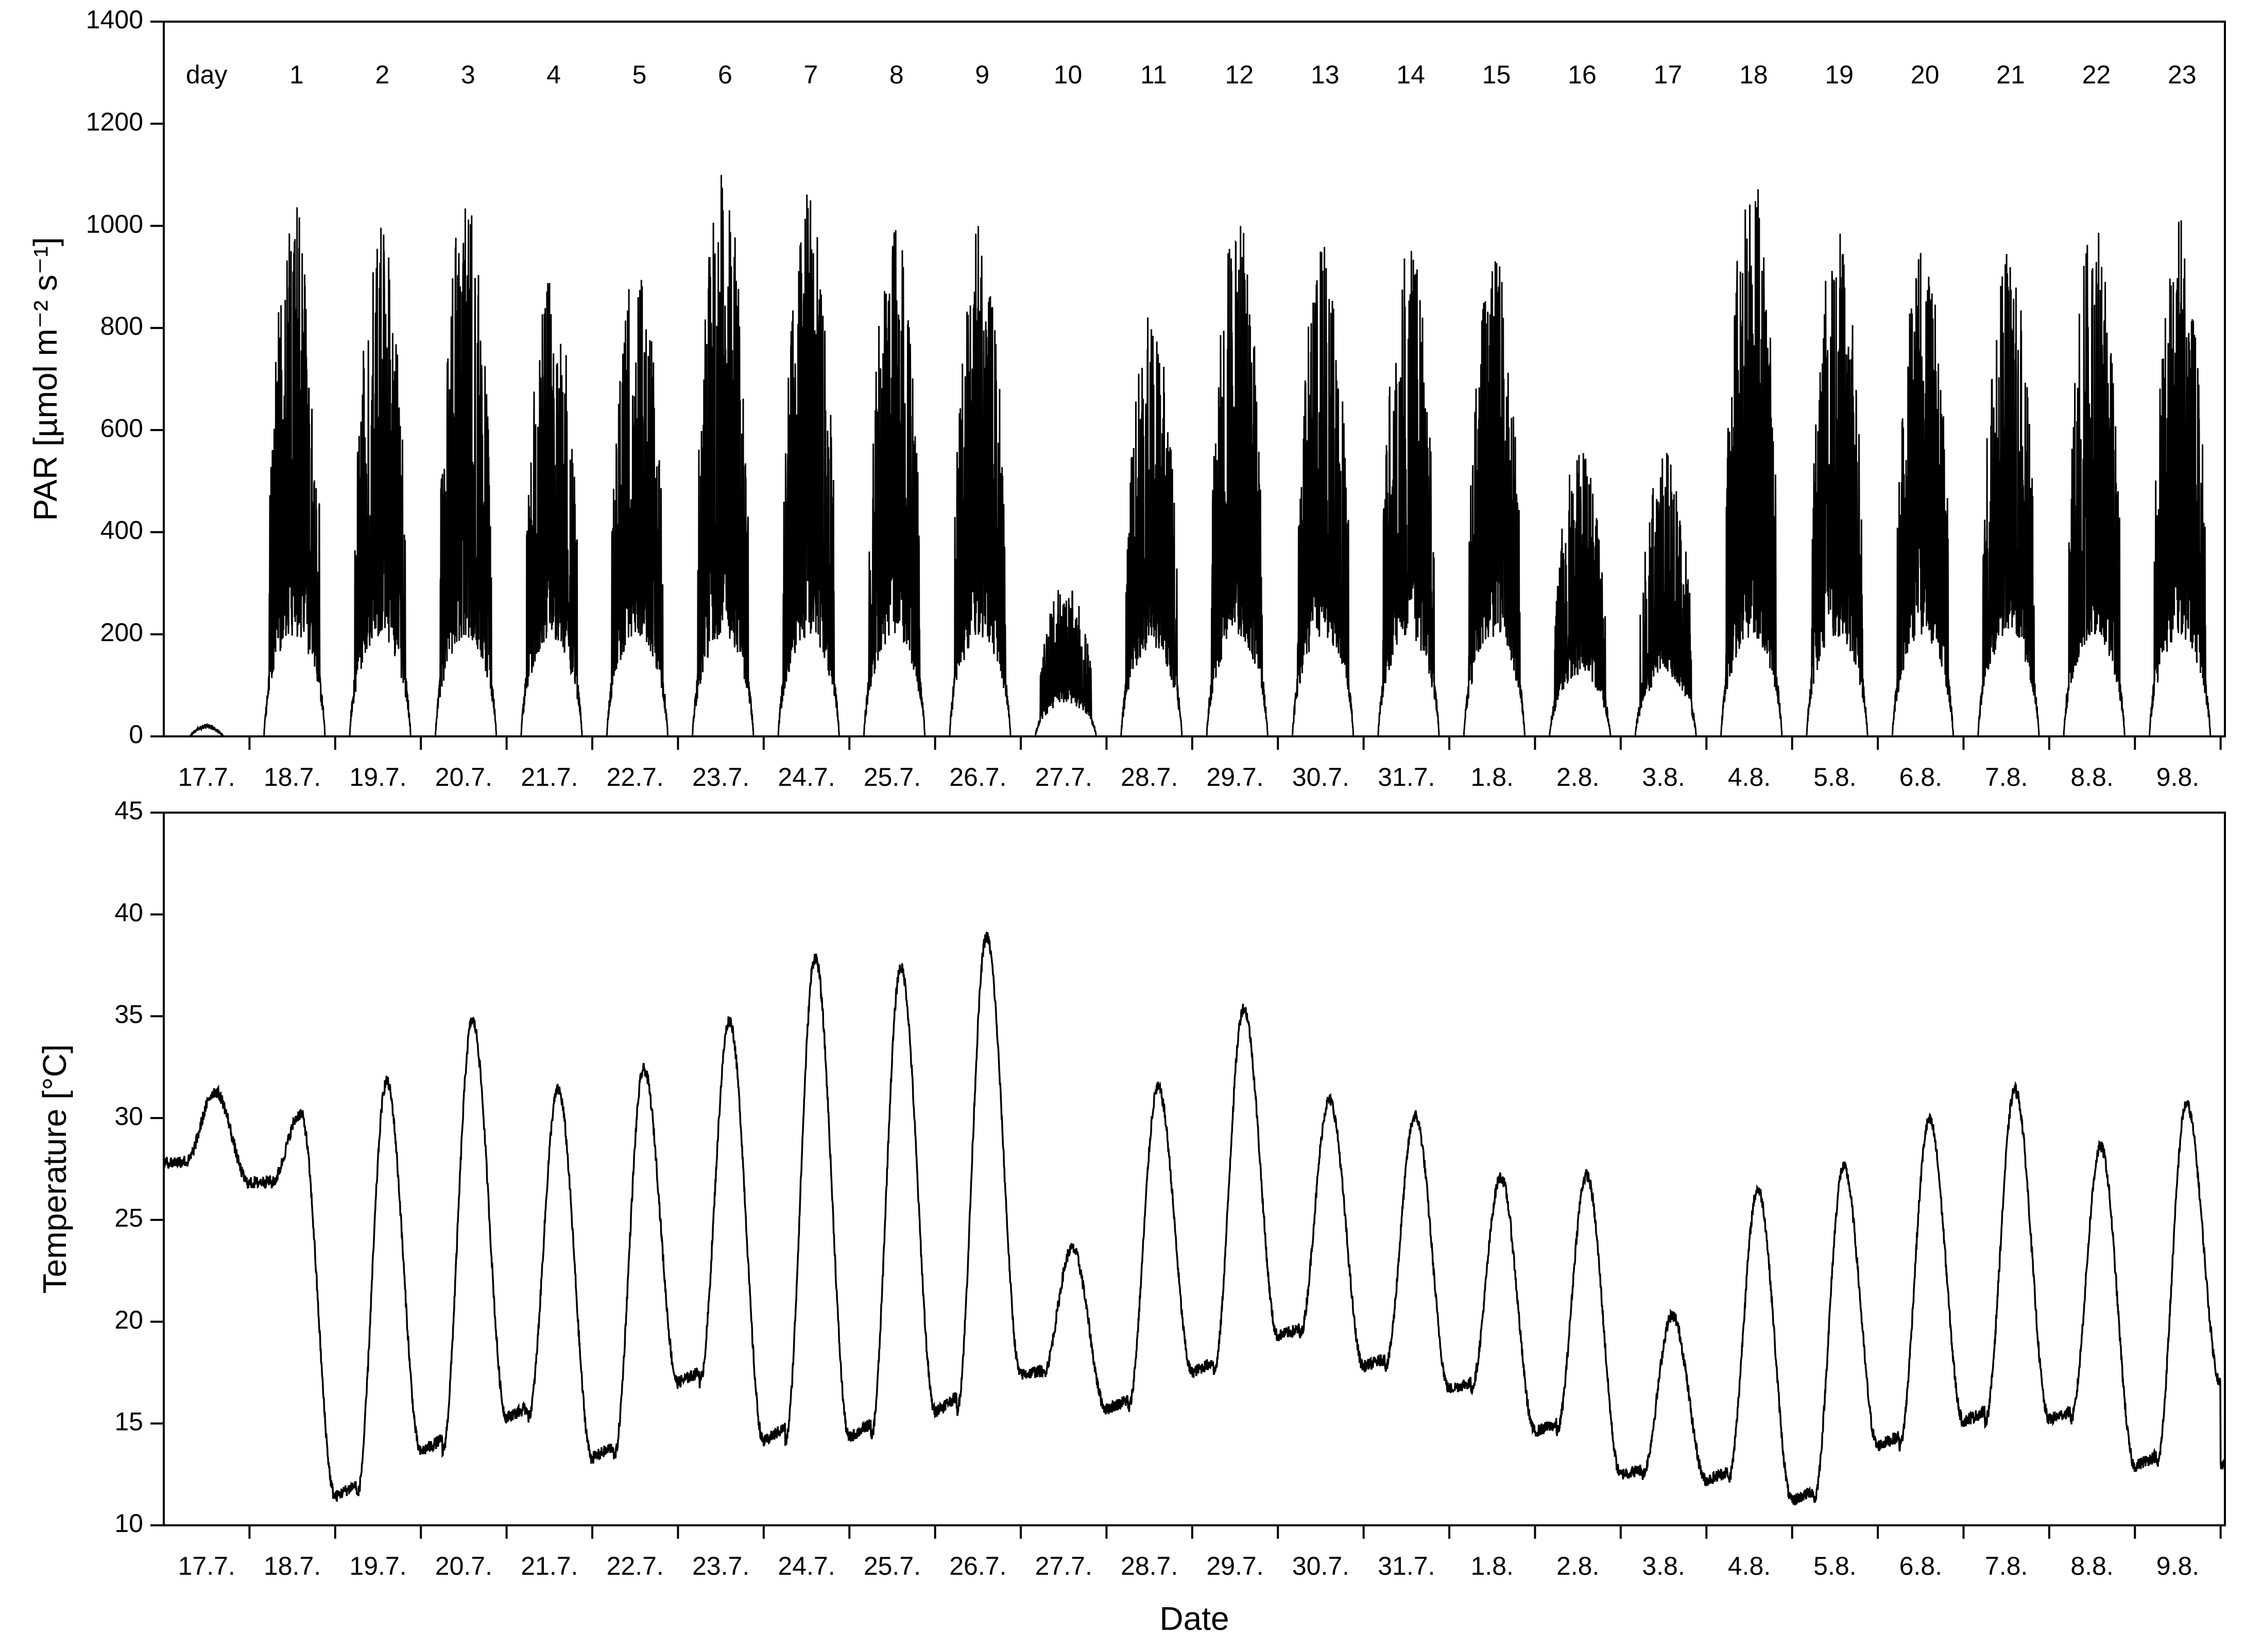  Describe the element at coordinates (377, 777) in the screenshot. I see `par-x-tick-label: 19.7.` at that location.